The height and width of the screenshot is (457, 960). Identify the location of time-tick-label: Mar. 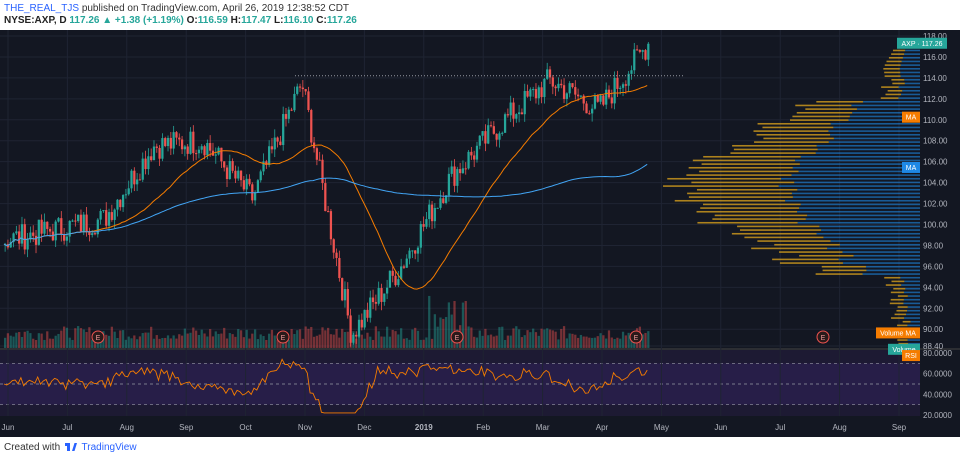
(543, 427).